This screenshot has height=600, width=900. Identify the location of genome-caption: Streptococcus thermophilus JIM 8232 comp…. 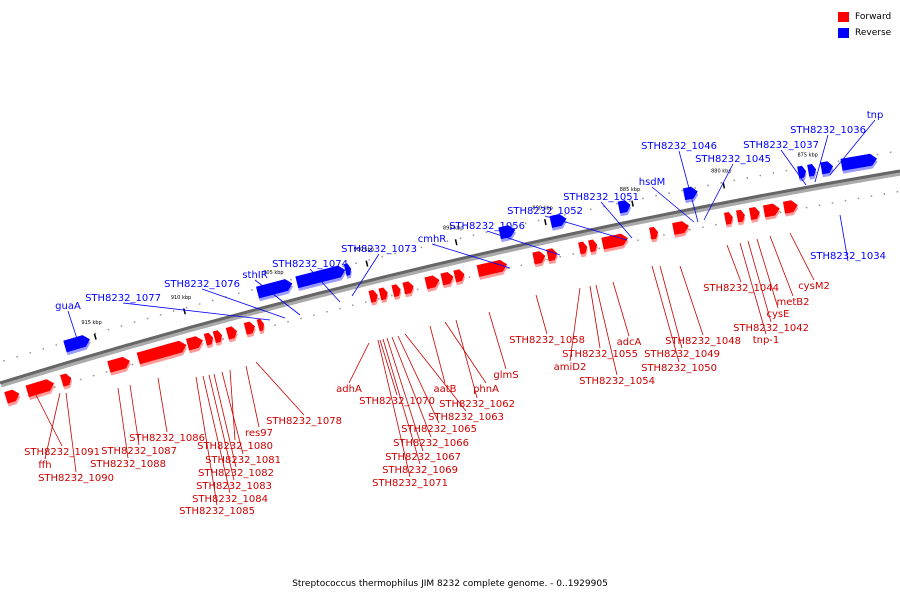
(450, 584).